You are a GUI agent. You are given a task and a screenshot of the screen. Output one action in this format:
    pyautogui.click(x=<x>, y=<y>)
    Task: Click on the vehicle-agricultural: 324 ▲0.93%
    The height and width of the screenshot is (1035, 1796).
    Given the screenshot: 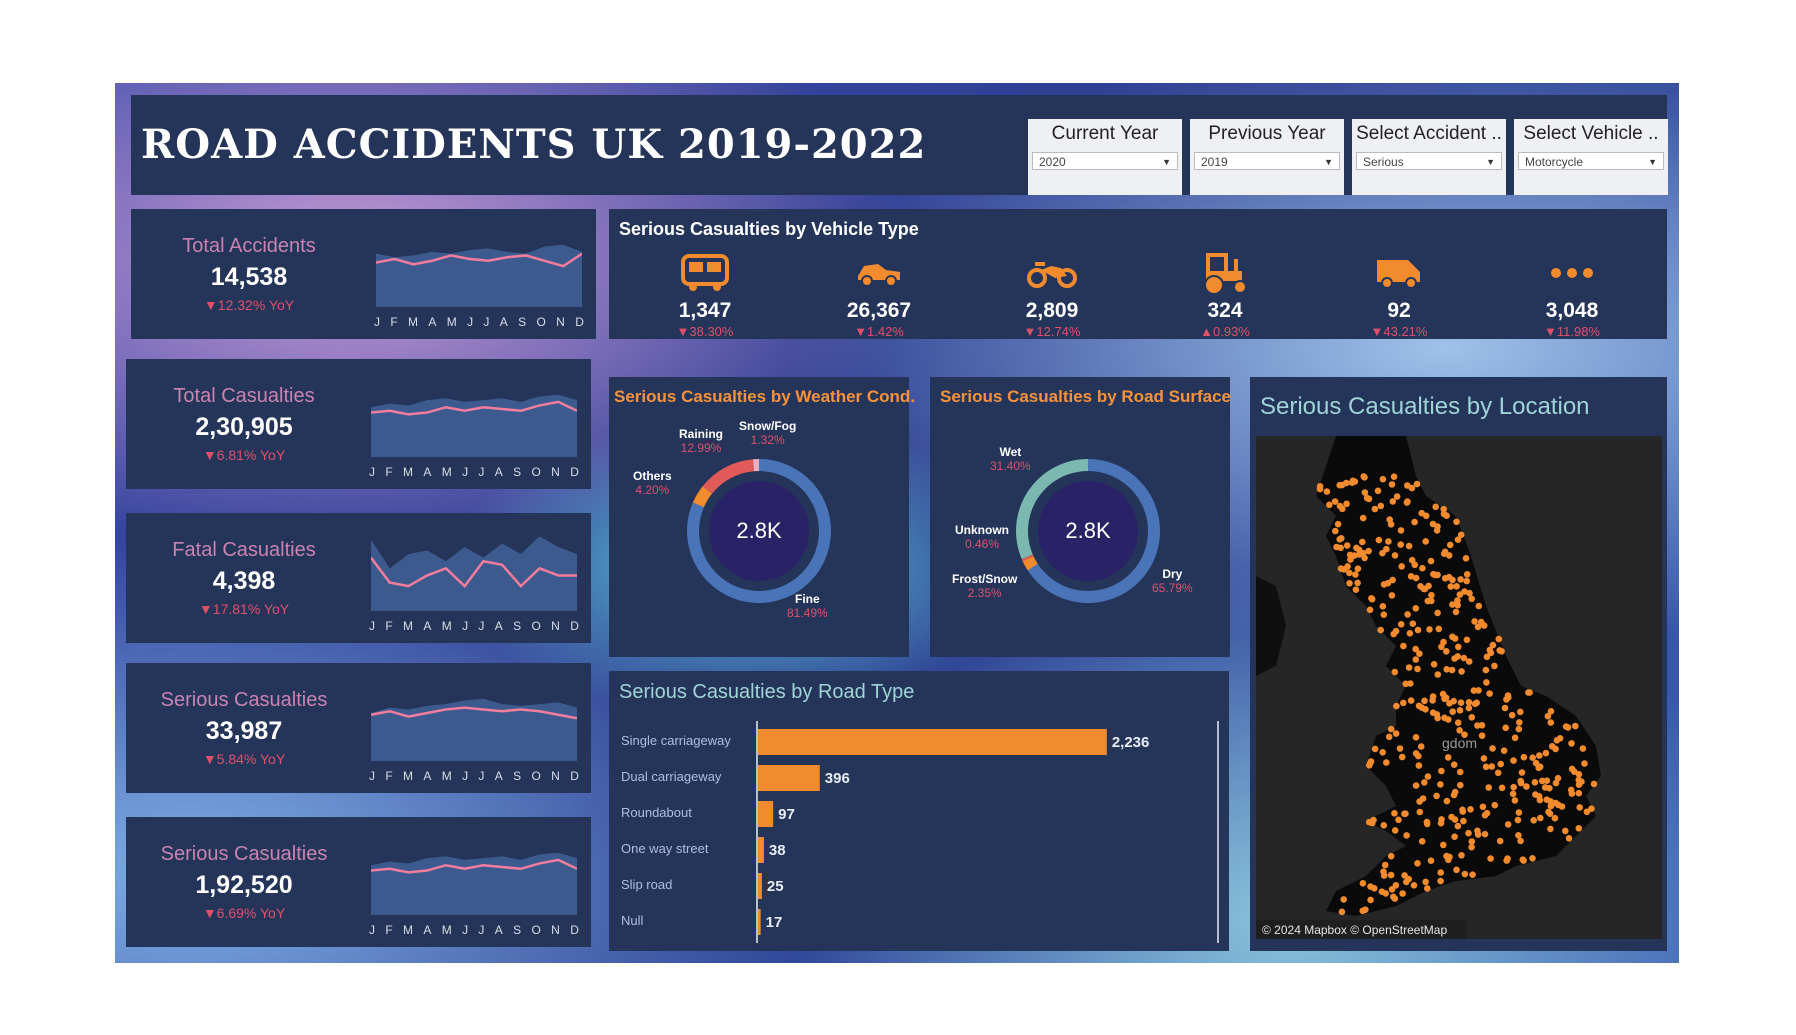 What is the action you would take?
    pyautogui.click(x=1225, y=295)
    